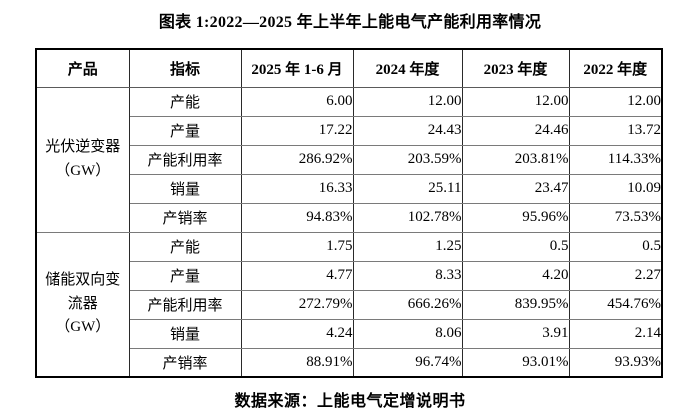  What do you see at coordinates (515, 68) in the screenshot?
I see `header-2023: 2023 年度` at bounding box center [515, 68].